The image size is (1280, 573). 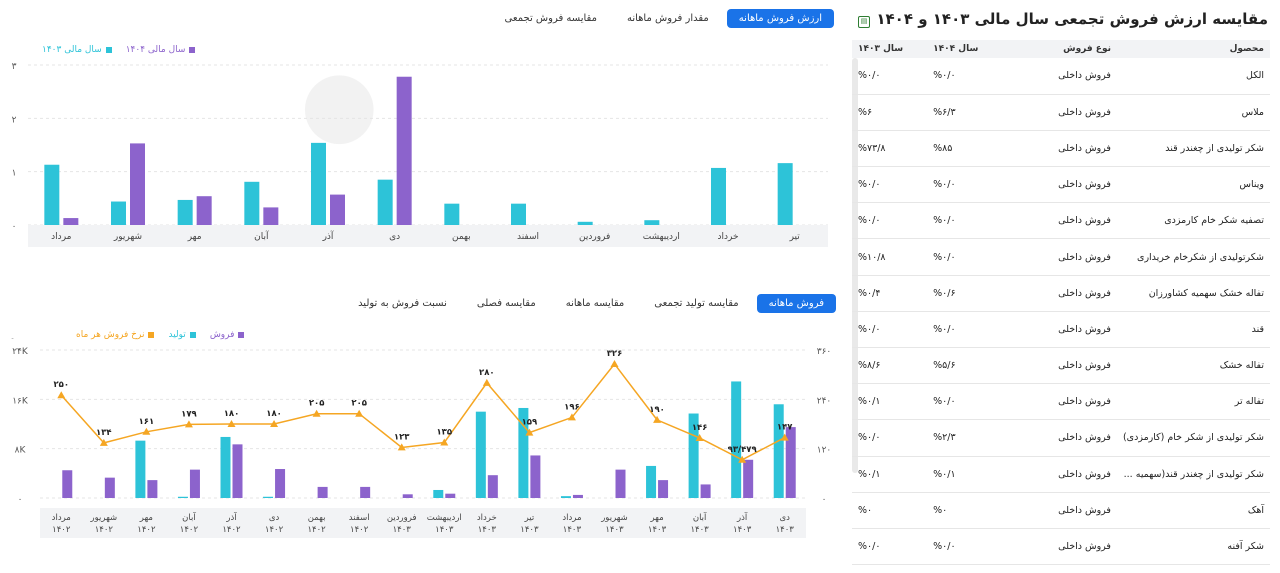 What do you see at coordinates (1193, 149) in the screenshot?
I see `cell-product: شکر تولیدی از چغندر قند` at bounding box center [1193, 149].